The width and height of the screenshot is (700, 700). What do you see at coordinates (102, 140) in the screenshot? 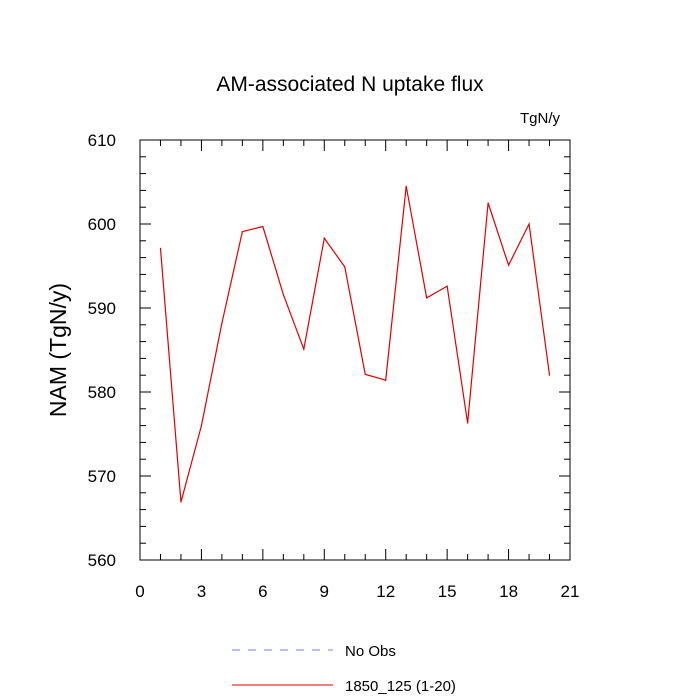
I see `y-tick-label: 610` at bounding box center [102, 140].